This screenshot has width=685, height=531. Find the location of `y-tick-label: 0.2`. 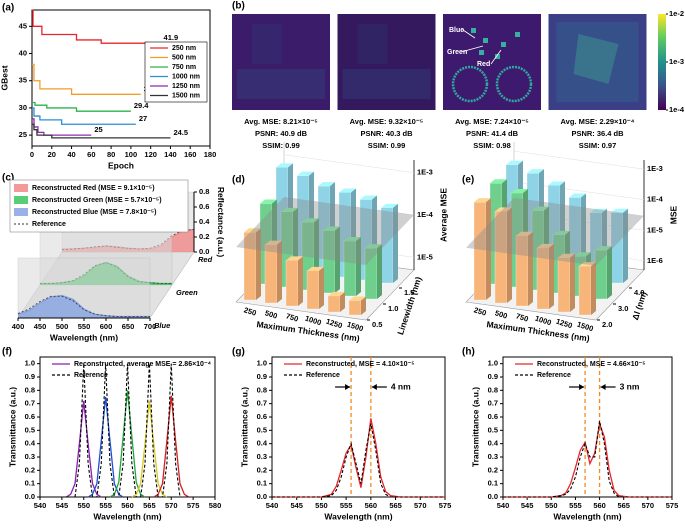

y-tick-label: 0.2 is located at coordinates (30, 469).